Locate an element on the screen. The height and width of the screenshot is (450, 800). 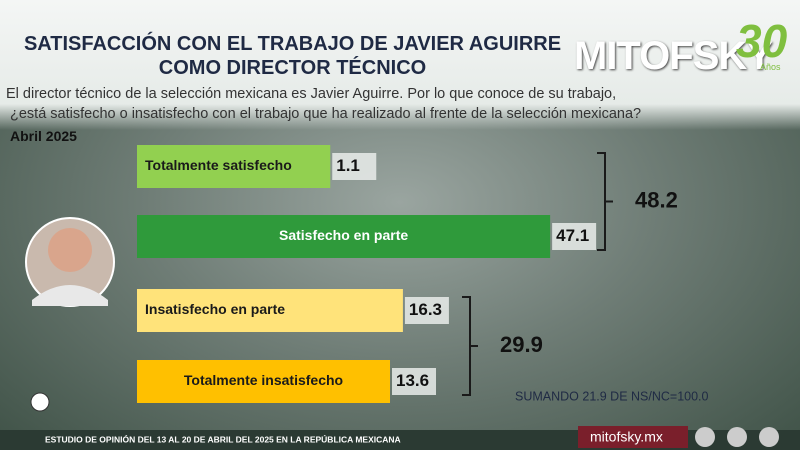
date: Abril 2025 is located at coordinates (43, 136).